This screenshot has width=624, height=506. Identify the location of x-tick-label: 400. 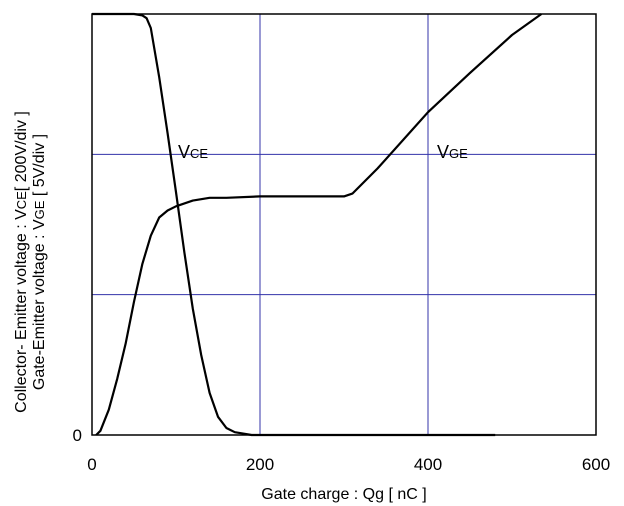
(428, 464).